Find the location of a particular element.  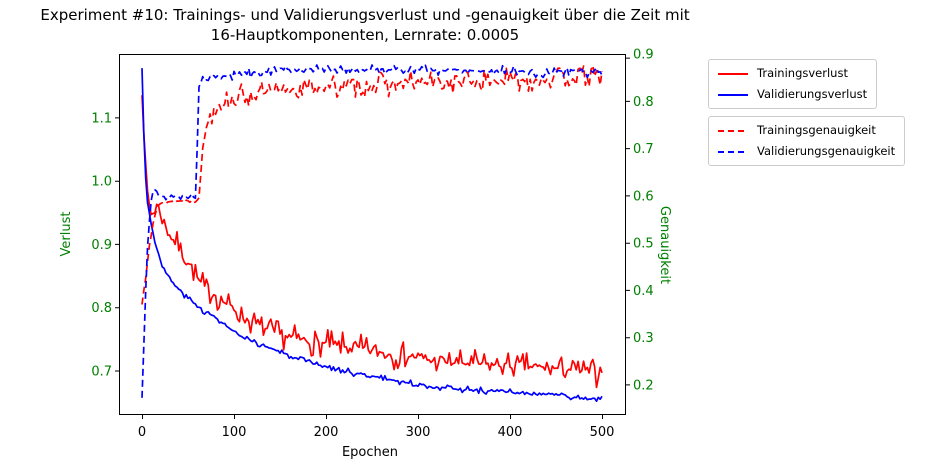

legend-label: Validierungsgenauigkeit is located at coordinates (826, 151).